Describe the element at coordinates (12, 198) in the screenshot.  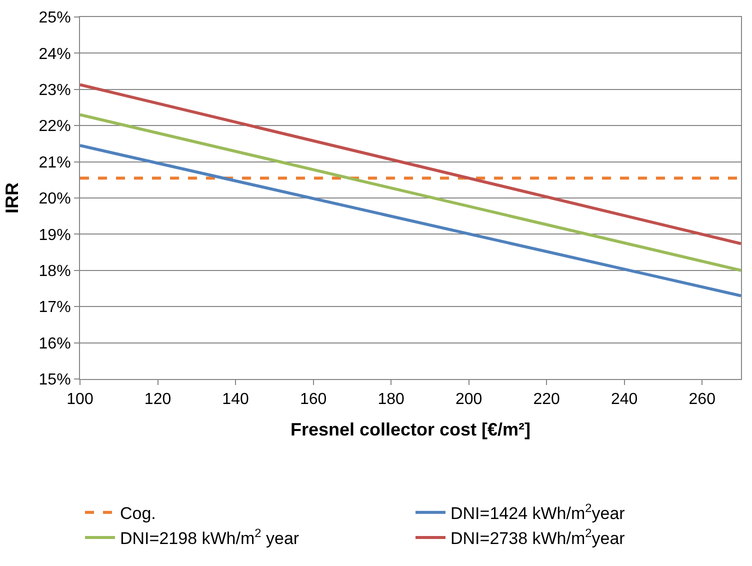
I see `y-axis-title: IRR` at that location.